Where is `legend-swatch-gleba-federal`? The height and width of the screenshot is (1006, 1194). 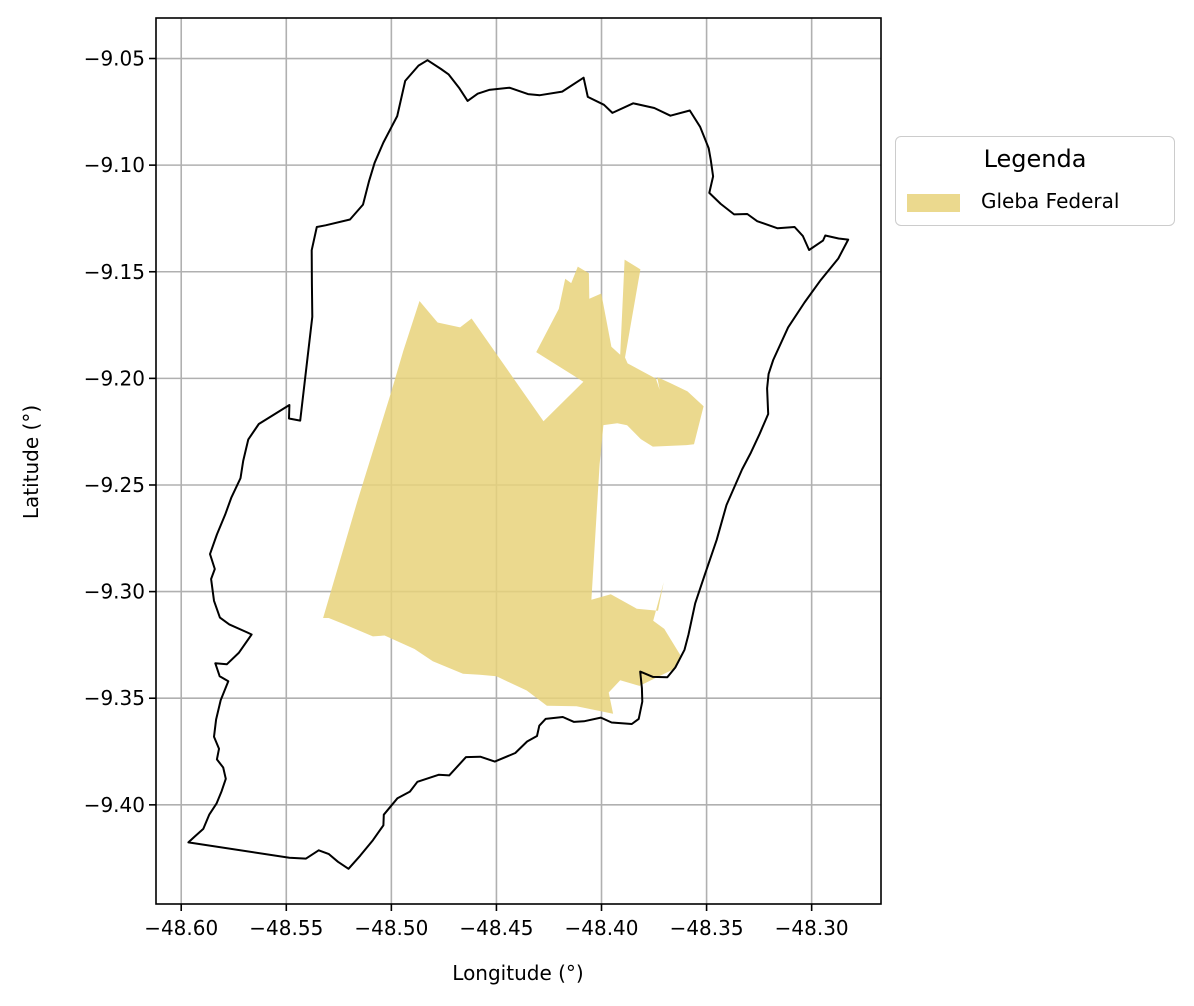 legend-swatch-gleba-federal is located at coordinates (933, 203).